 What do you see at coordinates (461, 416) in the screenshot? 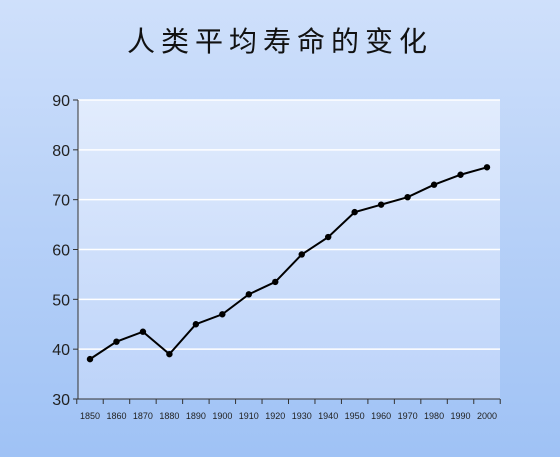
I see `x-tick-label: 1990` at bounding box center [461, 416].